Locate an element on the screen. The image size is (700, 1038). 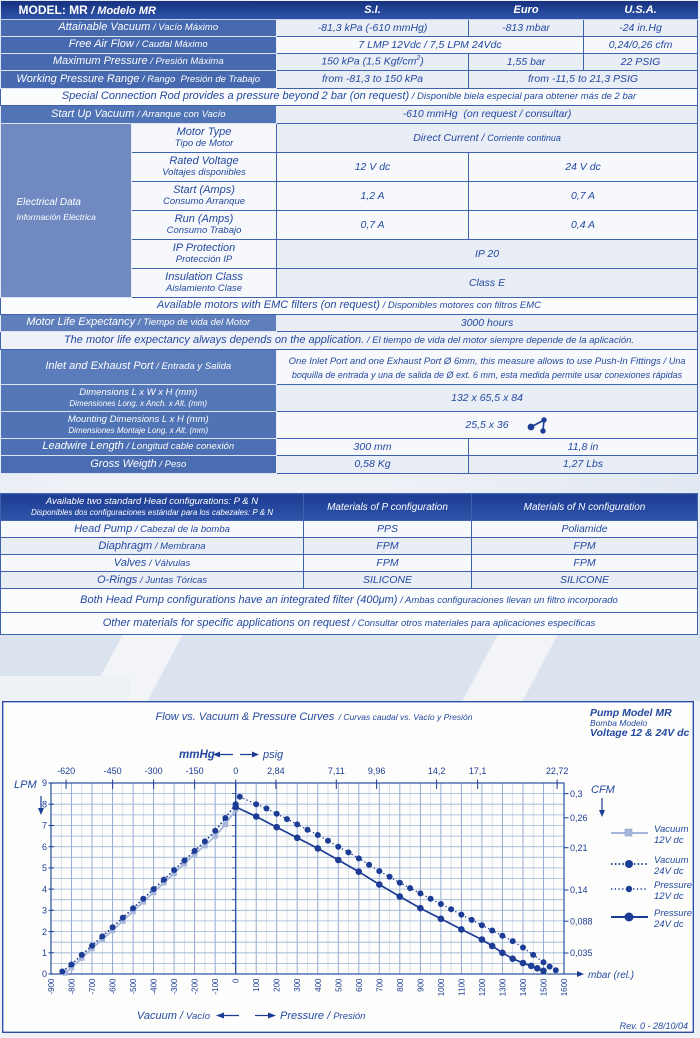
svg-text: 1600 is located at coordinates (564, 987).